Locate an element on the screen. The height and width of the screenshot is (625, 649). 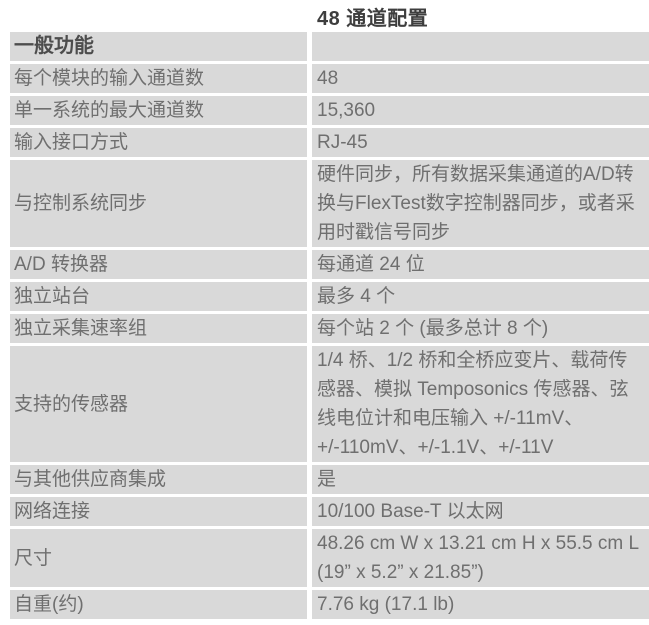
row-label: 支持的传感器 is located at coordinates (158, 404).